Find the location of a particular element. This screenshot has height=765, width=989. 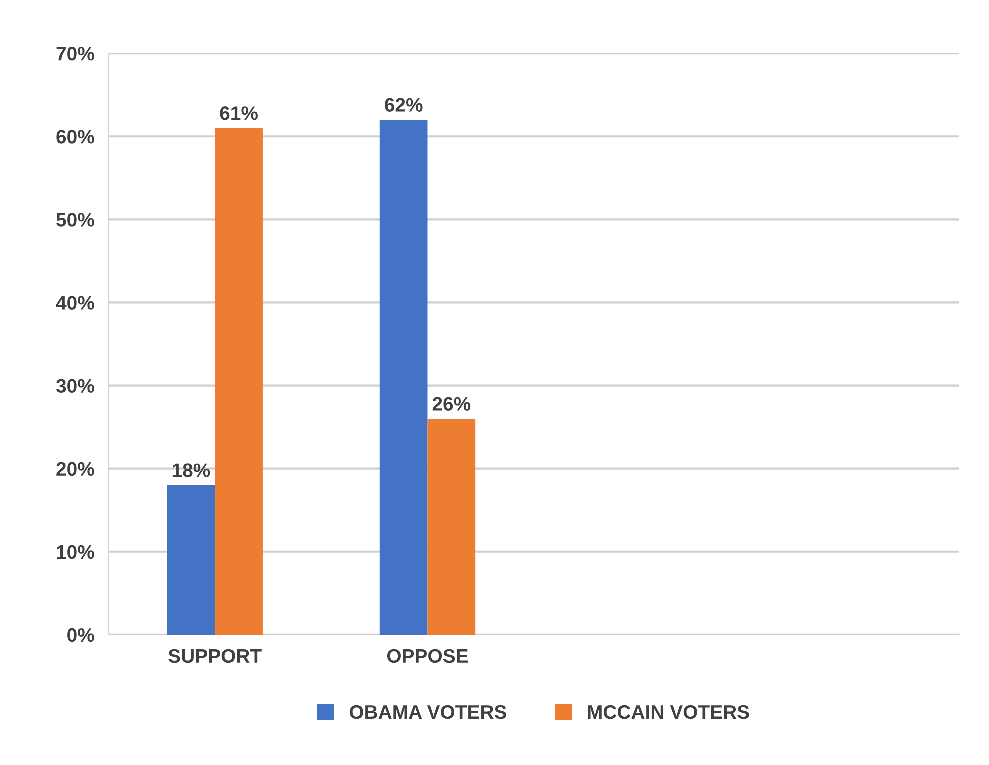

data-label: 26% is located at coordinates (451, 404).